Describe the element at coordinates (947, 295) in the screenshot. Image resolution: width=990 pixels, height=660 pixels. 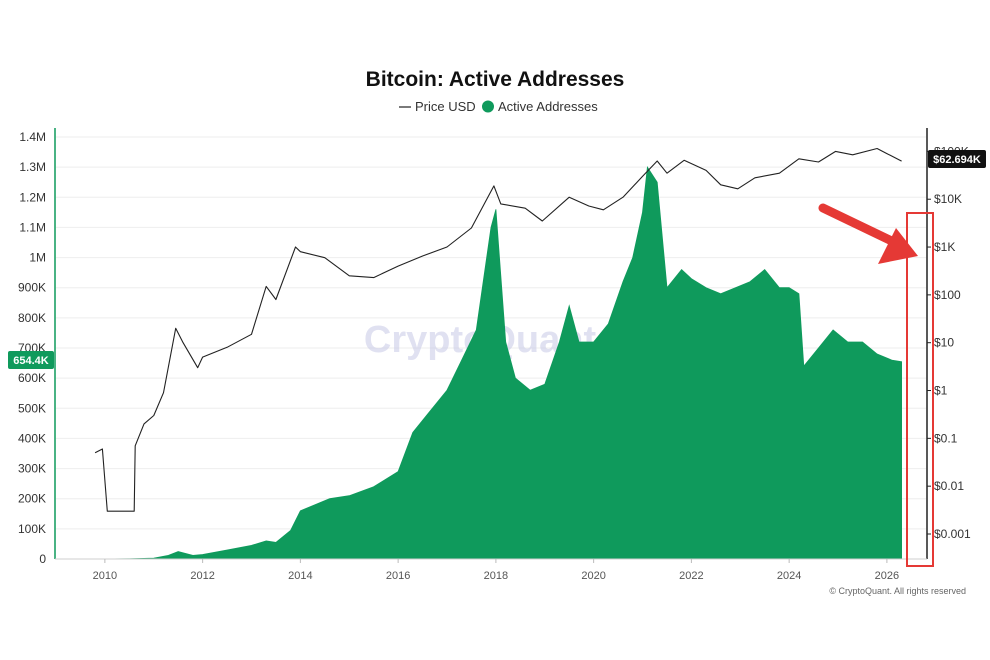
I see `right-tick-label: $100` at that location.